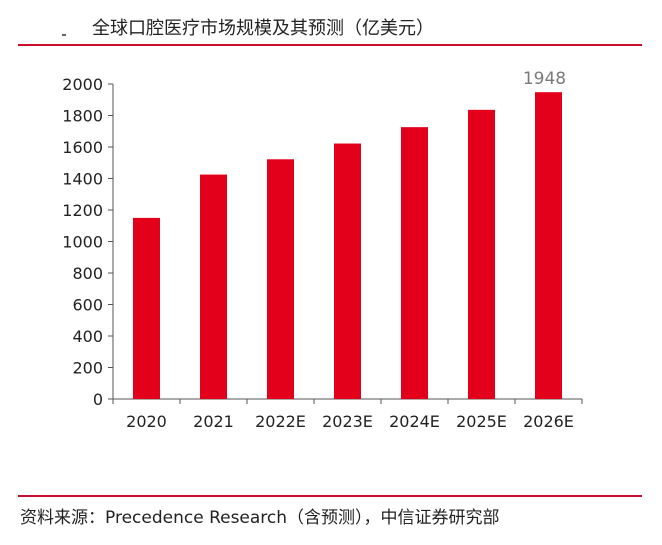 The width and height of the screenshot is (662, 545). What do you see at coordinates (146, 421) in the screenshot?
I see `x-tick-label: 2020` at bounding box center [146, 421].